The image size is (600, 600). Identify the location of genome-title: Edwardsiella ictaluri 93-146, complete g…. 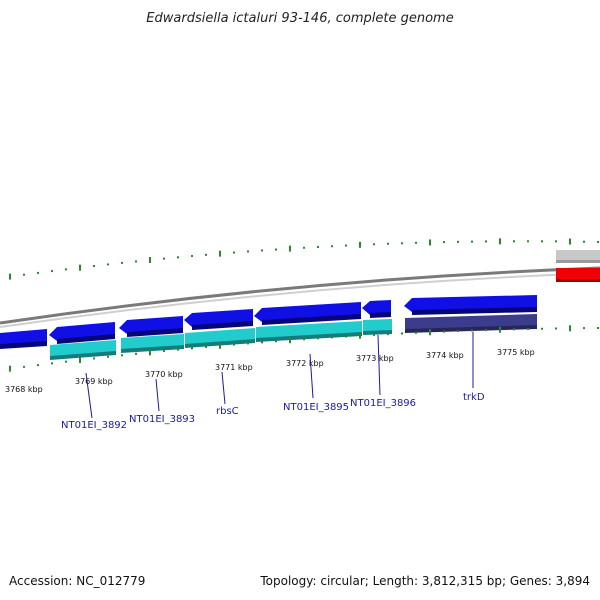
(299, 18).